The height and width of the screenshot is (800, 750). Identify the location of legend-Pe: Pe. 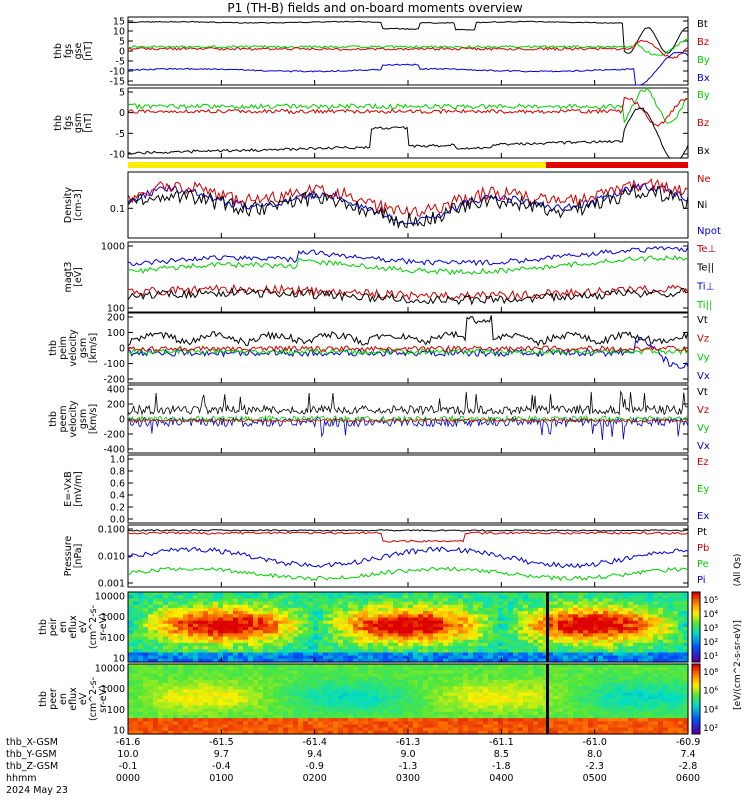
(703, 564).